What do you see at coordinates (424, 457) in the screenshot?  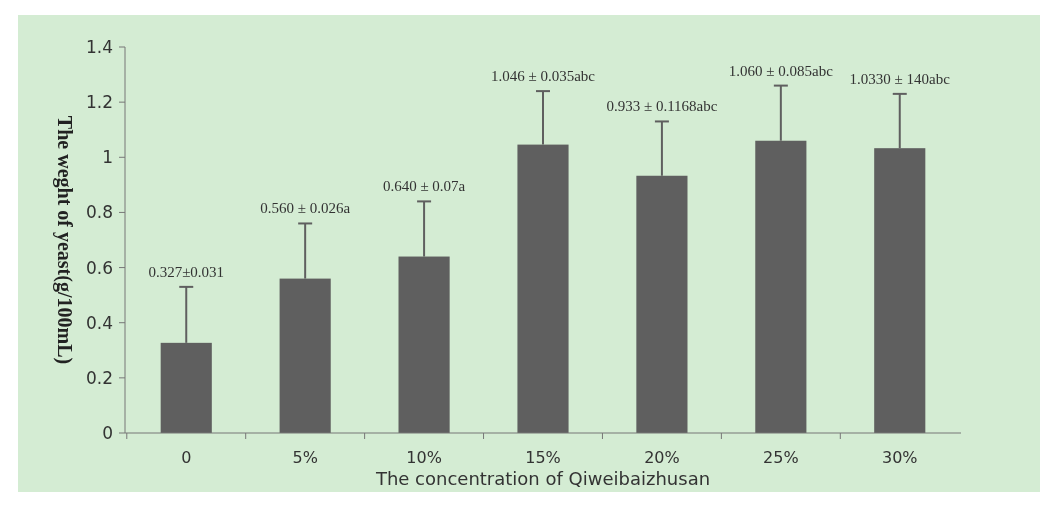 I see `x-tick-label: 10%` at bounding box center [424, 457].